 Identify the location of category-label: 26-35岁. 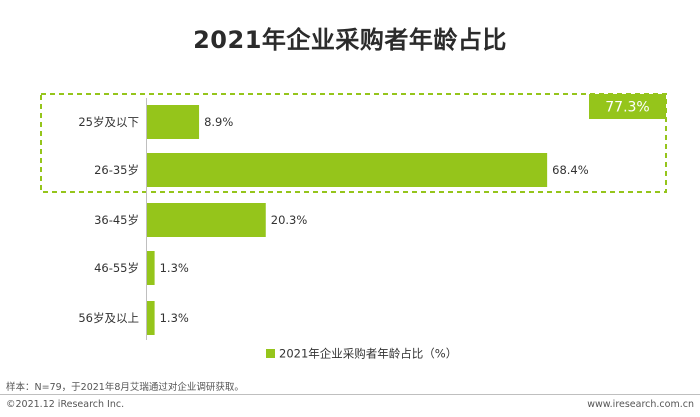
(116, 170).